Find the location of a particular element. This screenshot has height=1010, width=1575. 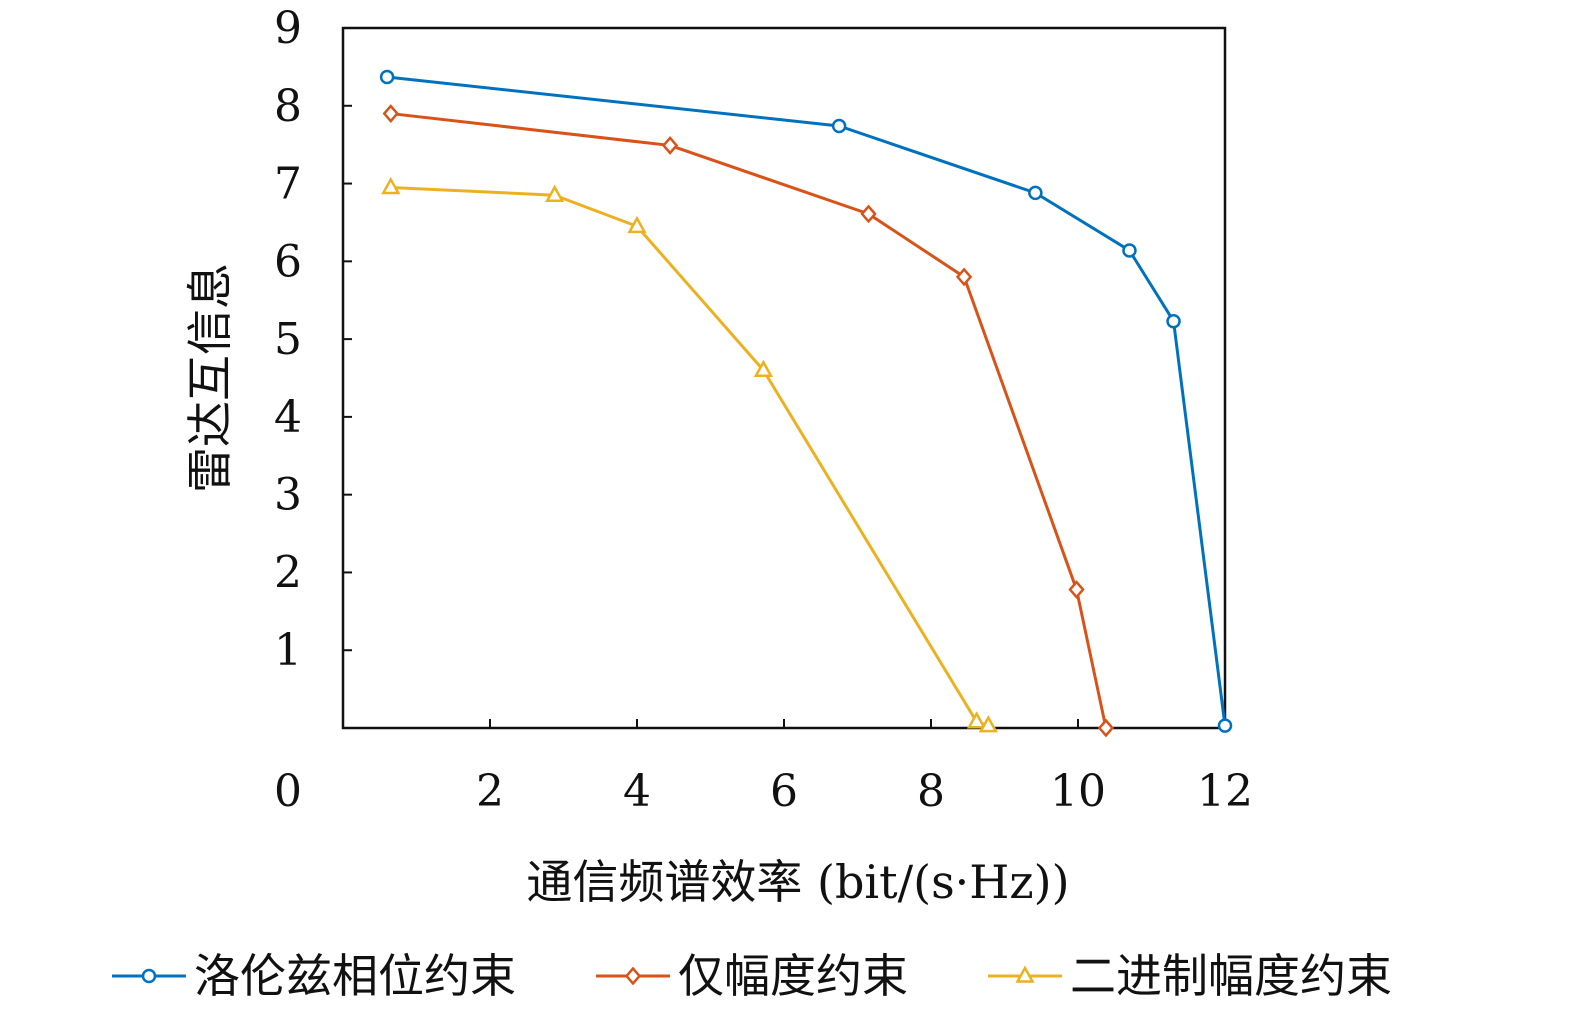

x-tick-label-1: 2 is located at coordinates (490, 791).